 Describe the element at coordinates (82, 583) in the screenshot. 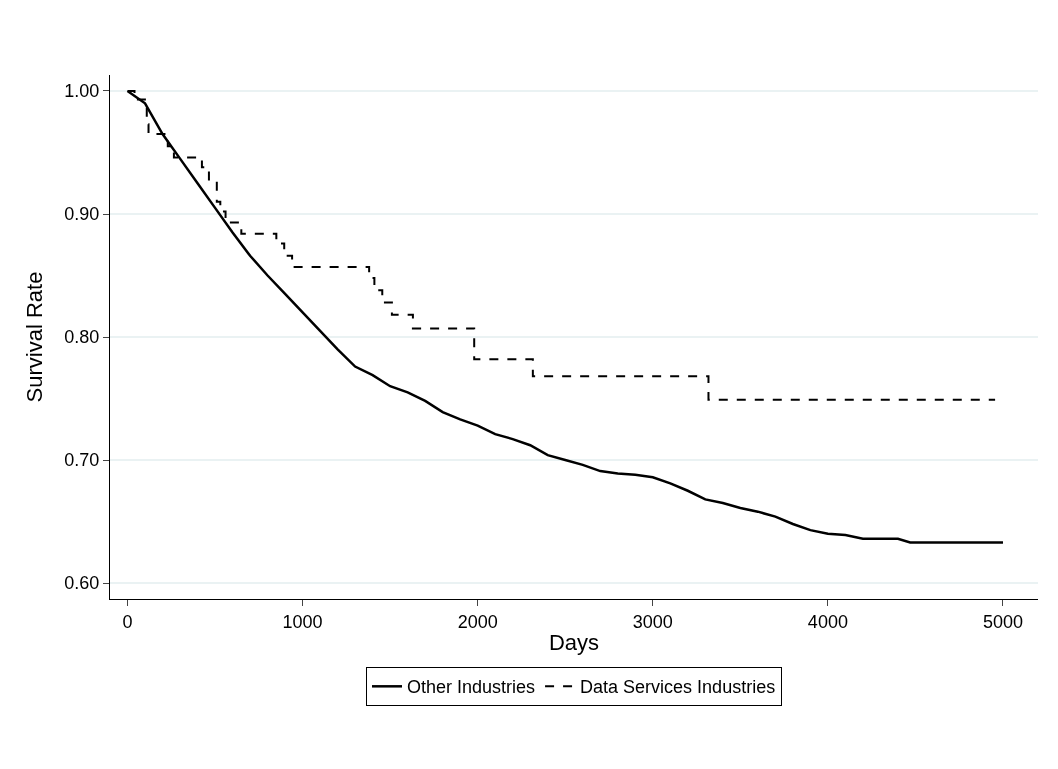

I see `y-tick-label: 0.60` at that location.